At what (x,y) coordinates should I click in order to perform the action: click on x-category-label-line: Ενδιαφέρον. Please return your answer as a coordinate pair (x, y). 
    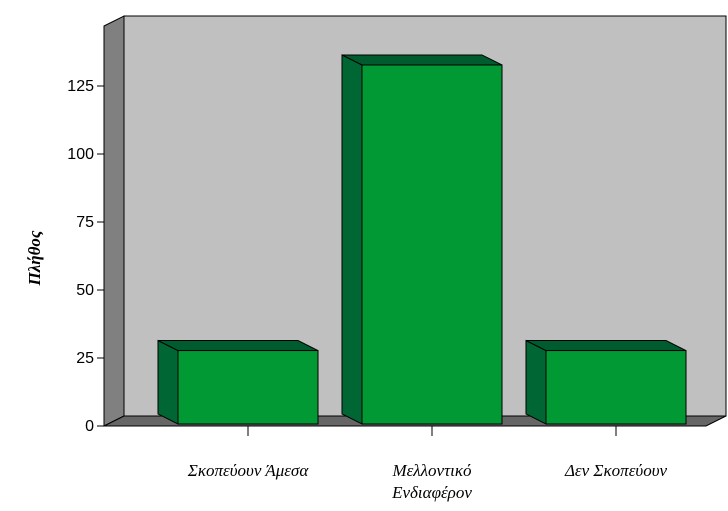
    Looking at the image, I should click on (431, 492).